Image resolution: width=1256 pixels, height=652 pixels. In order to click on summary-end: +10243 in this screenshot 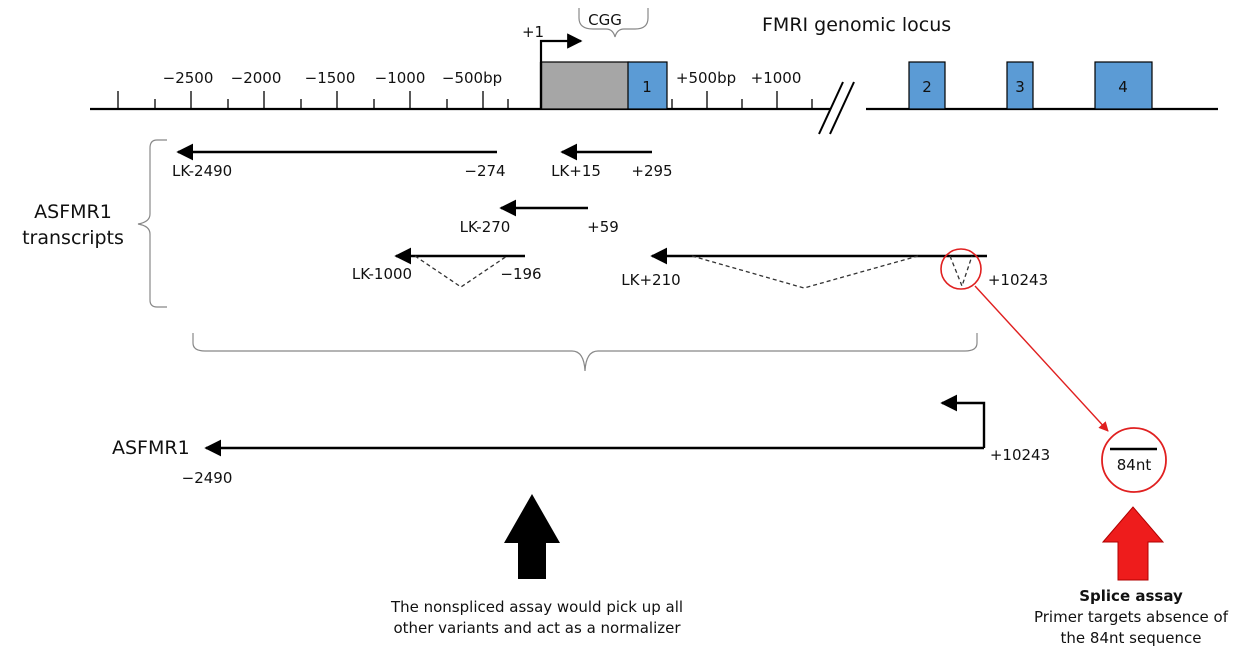, I will do `click(1020, 455)`.